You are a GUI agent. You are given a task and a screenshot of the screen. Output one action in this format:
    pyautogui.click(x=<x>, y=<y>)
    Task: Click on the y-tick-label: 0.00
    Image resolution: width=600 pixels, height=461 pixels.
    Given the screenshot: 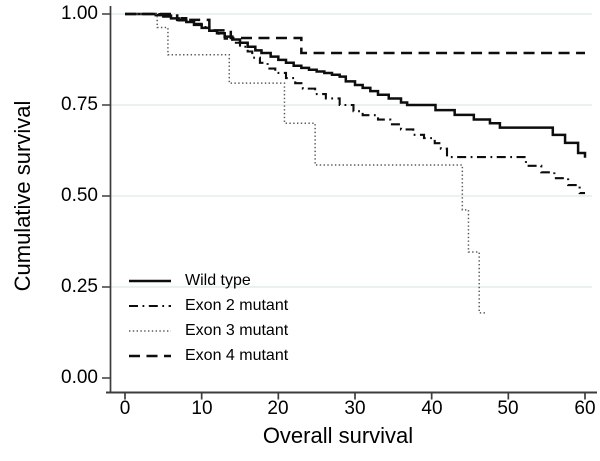 What is the action you would take?
    pyautogui.click(x=79, y=377)
    